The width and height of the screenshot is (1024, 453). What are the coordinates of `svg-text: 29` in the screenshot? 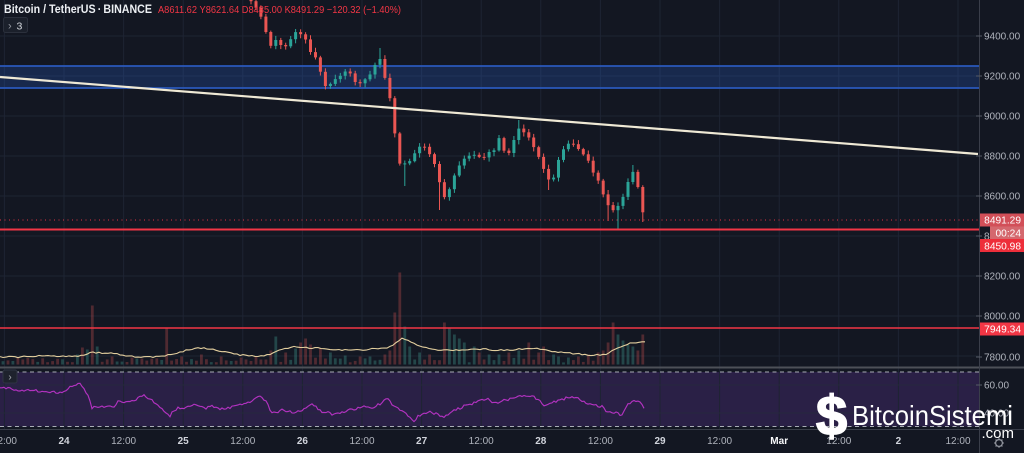 It's located at (660, 441).